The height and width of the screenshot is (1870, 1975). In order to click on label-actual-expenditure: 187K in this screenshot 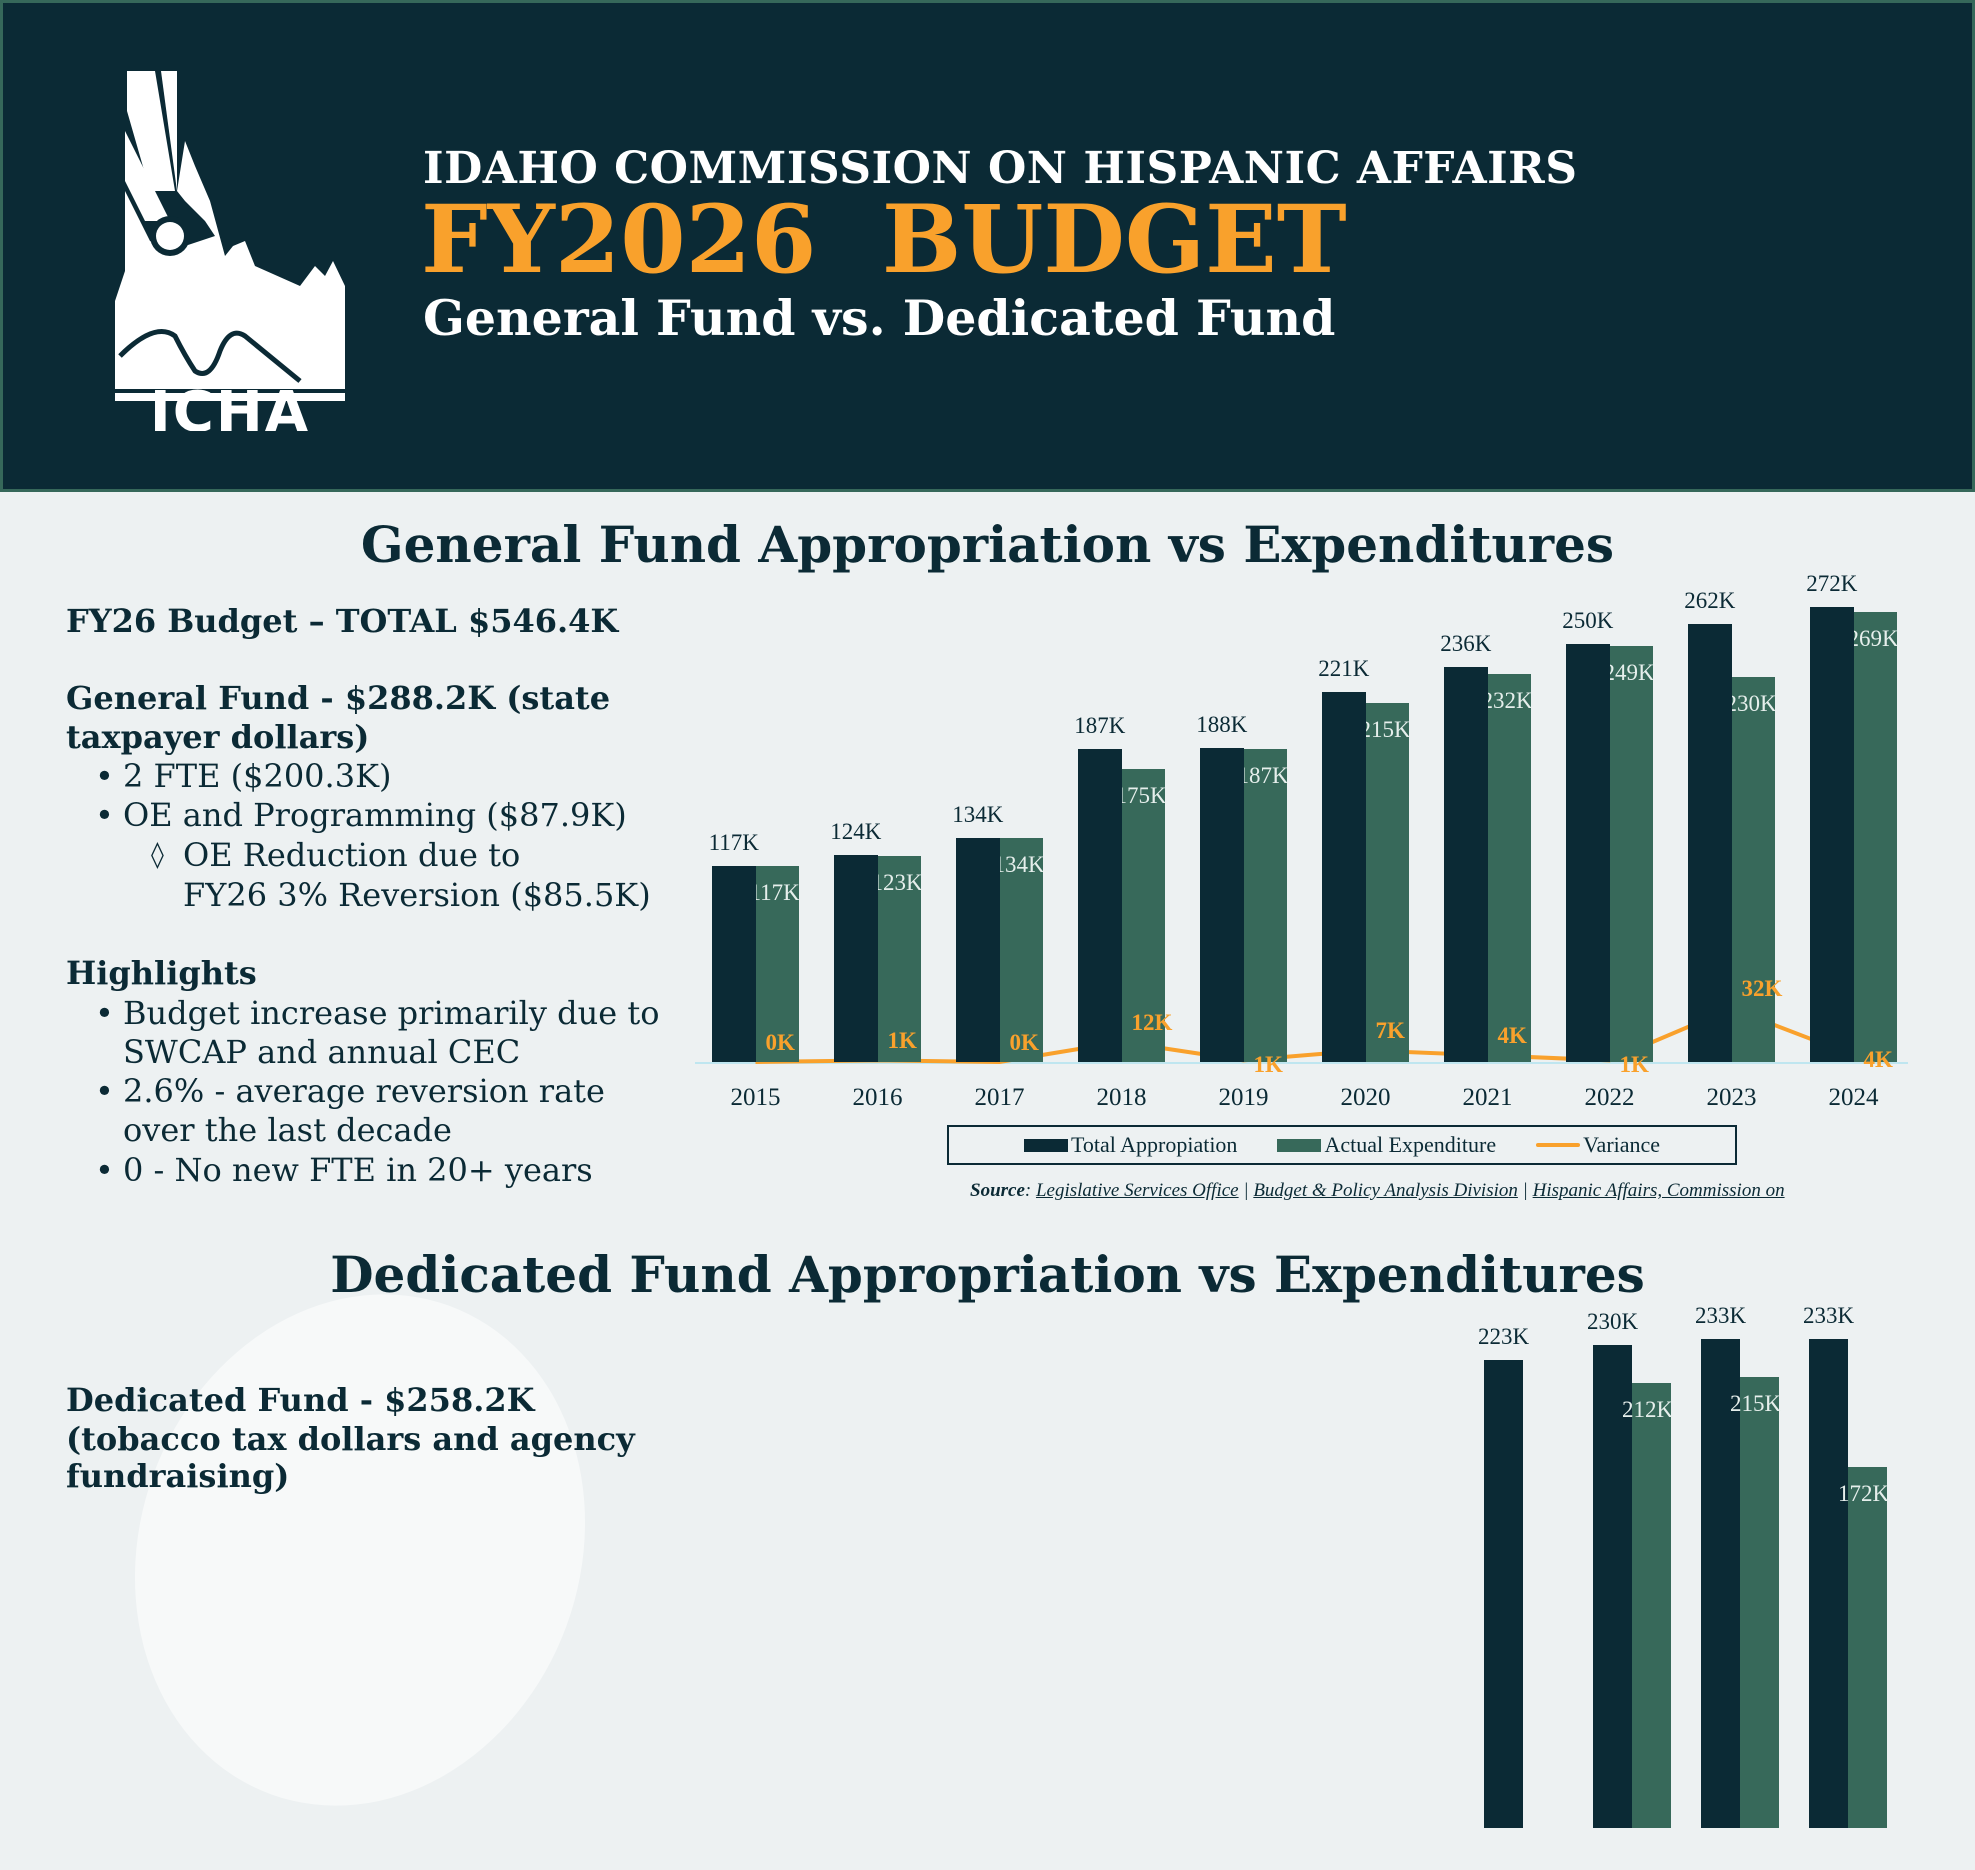, I will do `click(1266, 776)`.